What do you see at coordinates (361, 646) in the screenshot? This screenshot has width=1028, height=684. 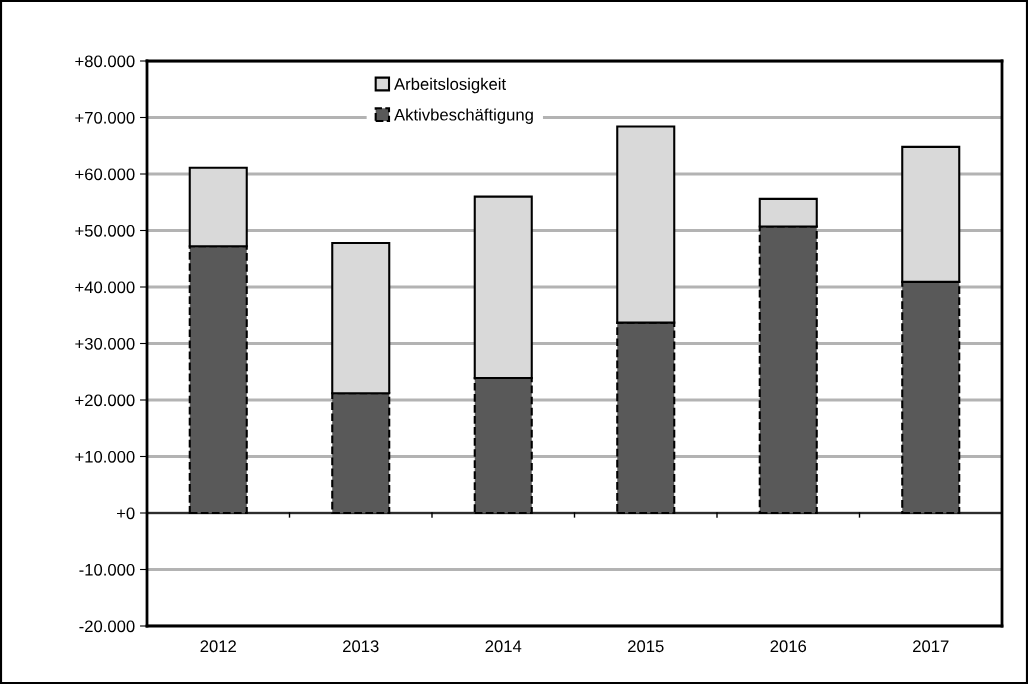 I see `x-tick-label: 2013` at bounding box center [361, 646].